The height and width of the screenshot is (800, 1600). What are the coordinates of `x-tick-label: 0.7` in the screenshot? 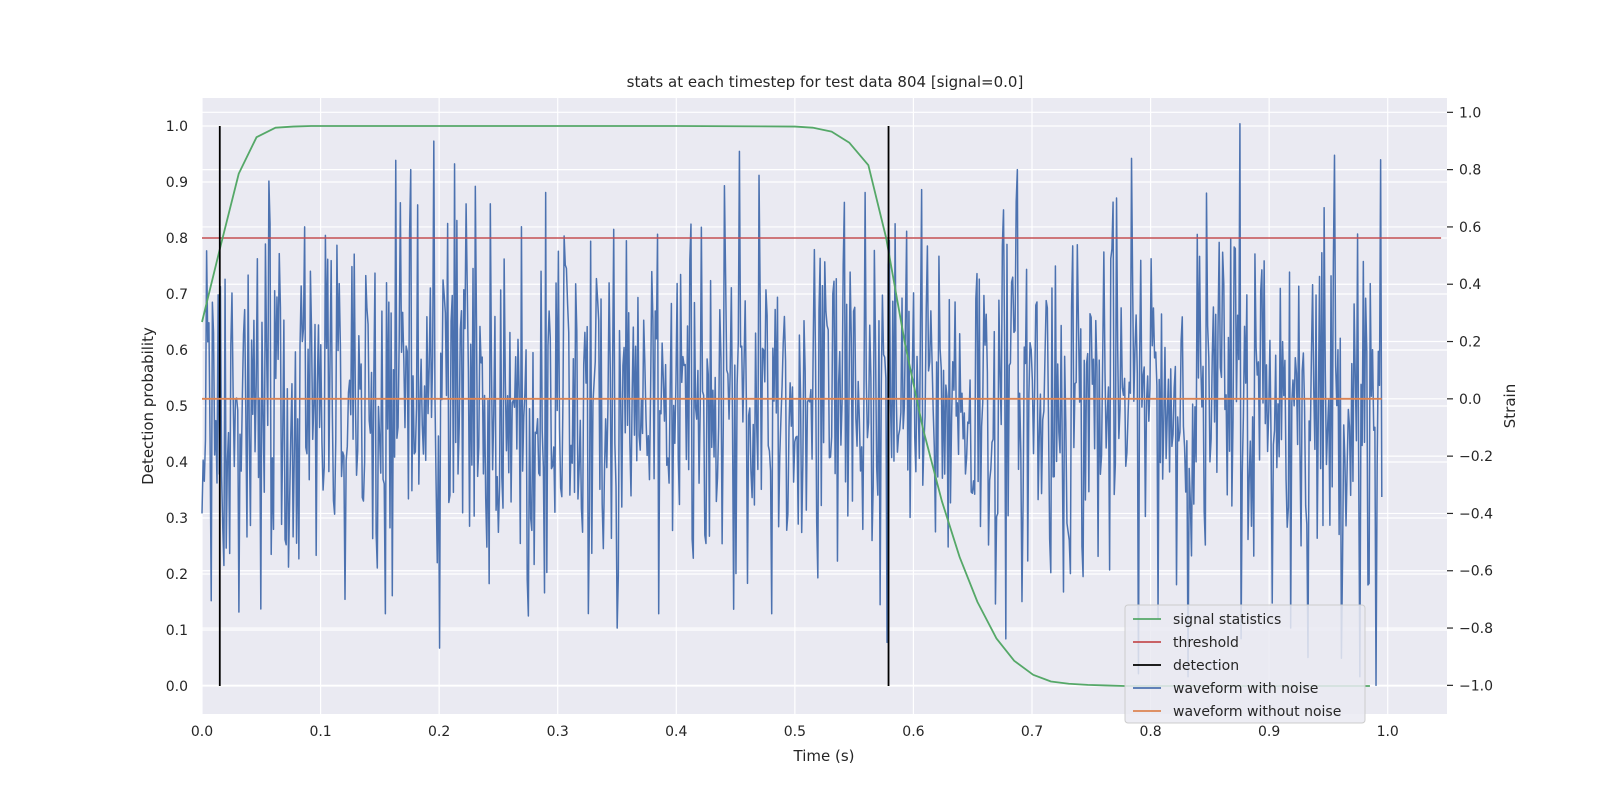 It's located at (1032, 732).